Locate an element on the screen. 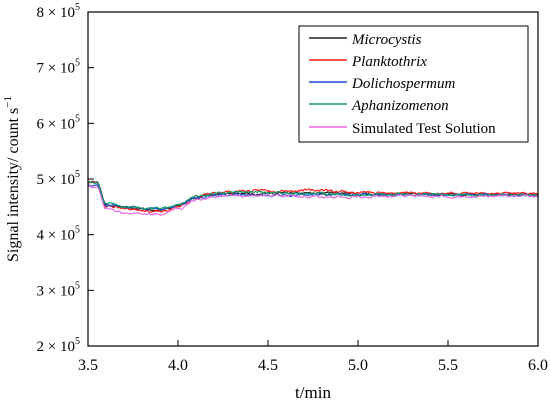 This screenshot has height=406, width=550. series-line-aphanizomenon is located at coordinates (313, 195).